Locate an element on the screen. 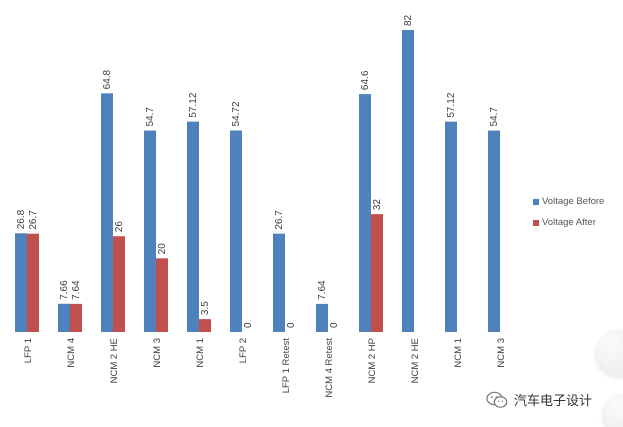  value-label-before-11: 54.7 is located at coordinates (494, 117).